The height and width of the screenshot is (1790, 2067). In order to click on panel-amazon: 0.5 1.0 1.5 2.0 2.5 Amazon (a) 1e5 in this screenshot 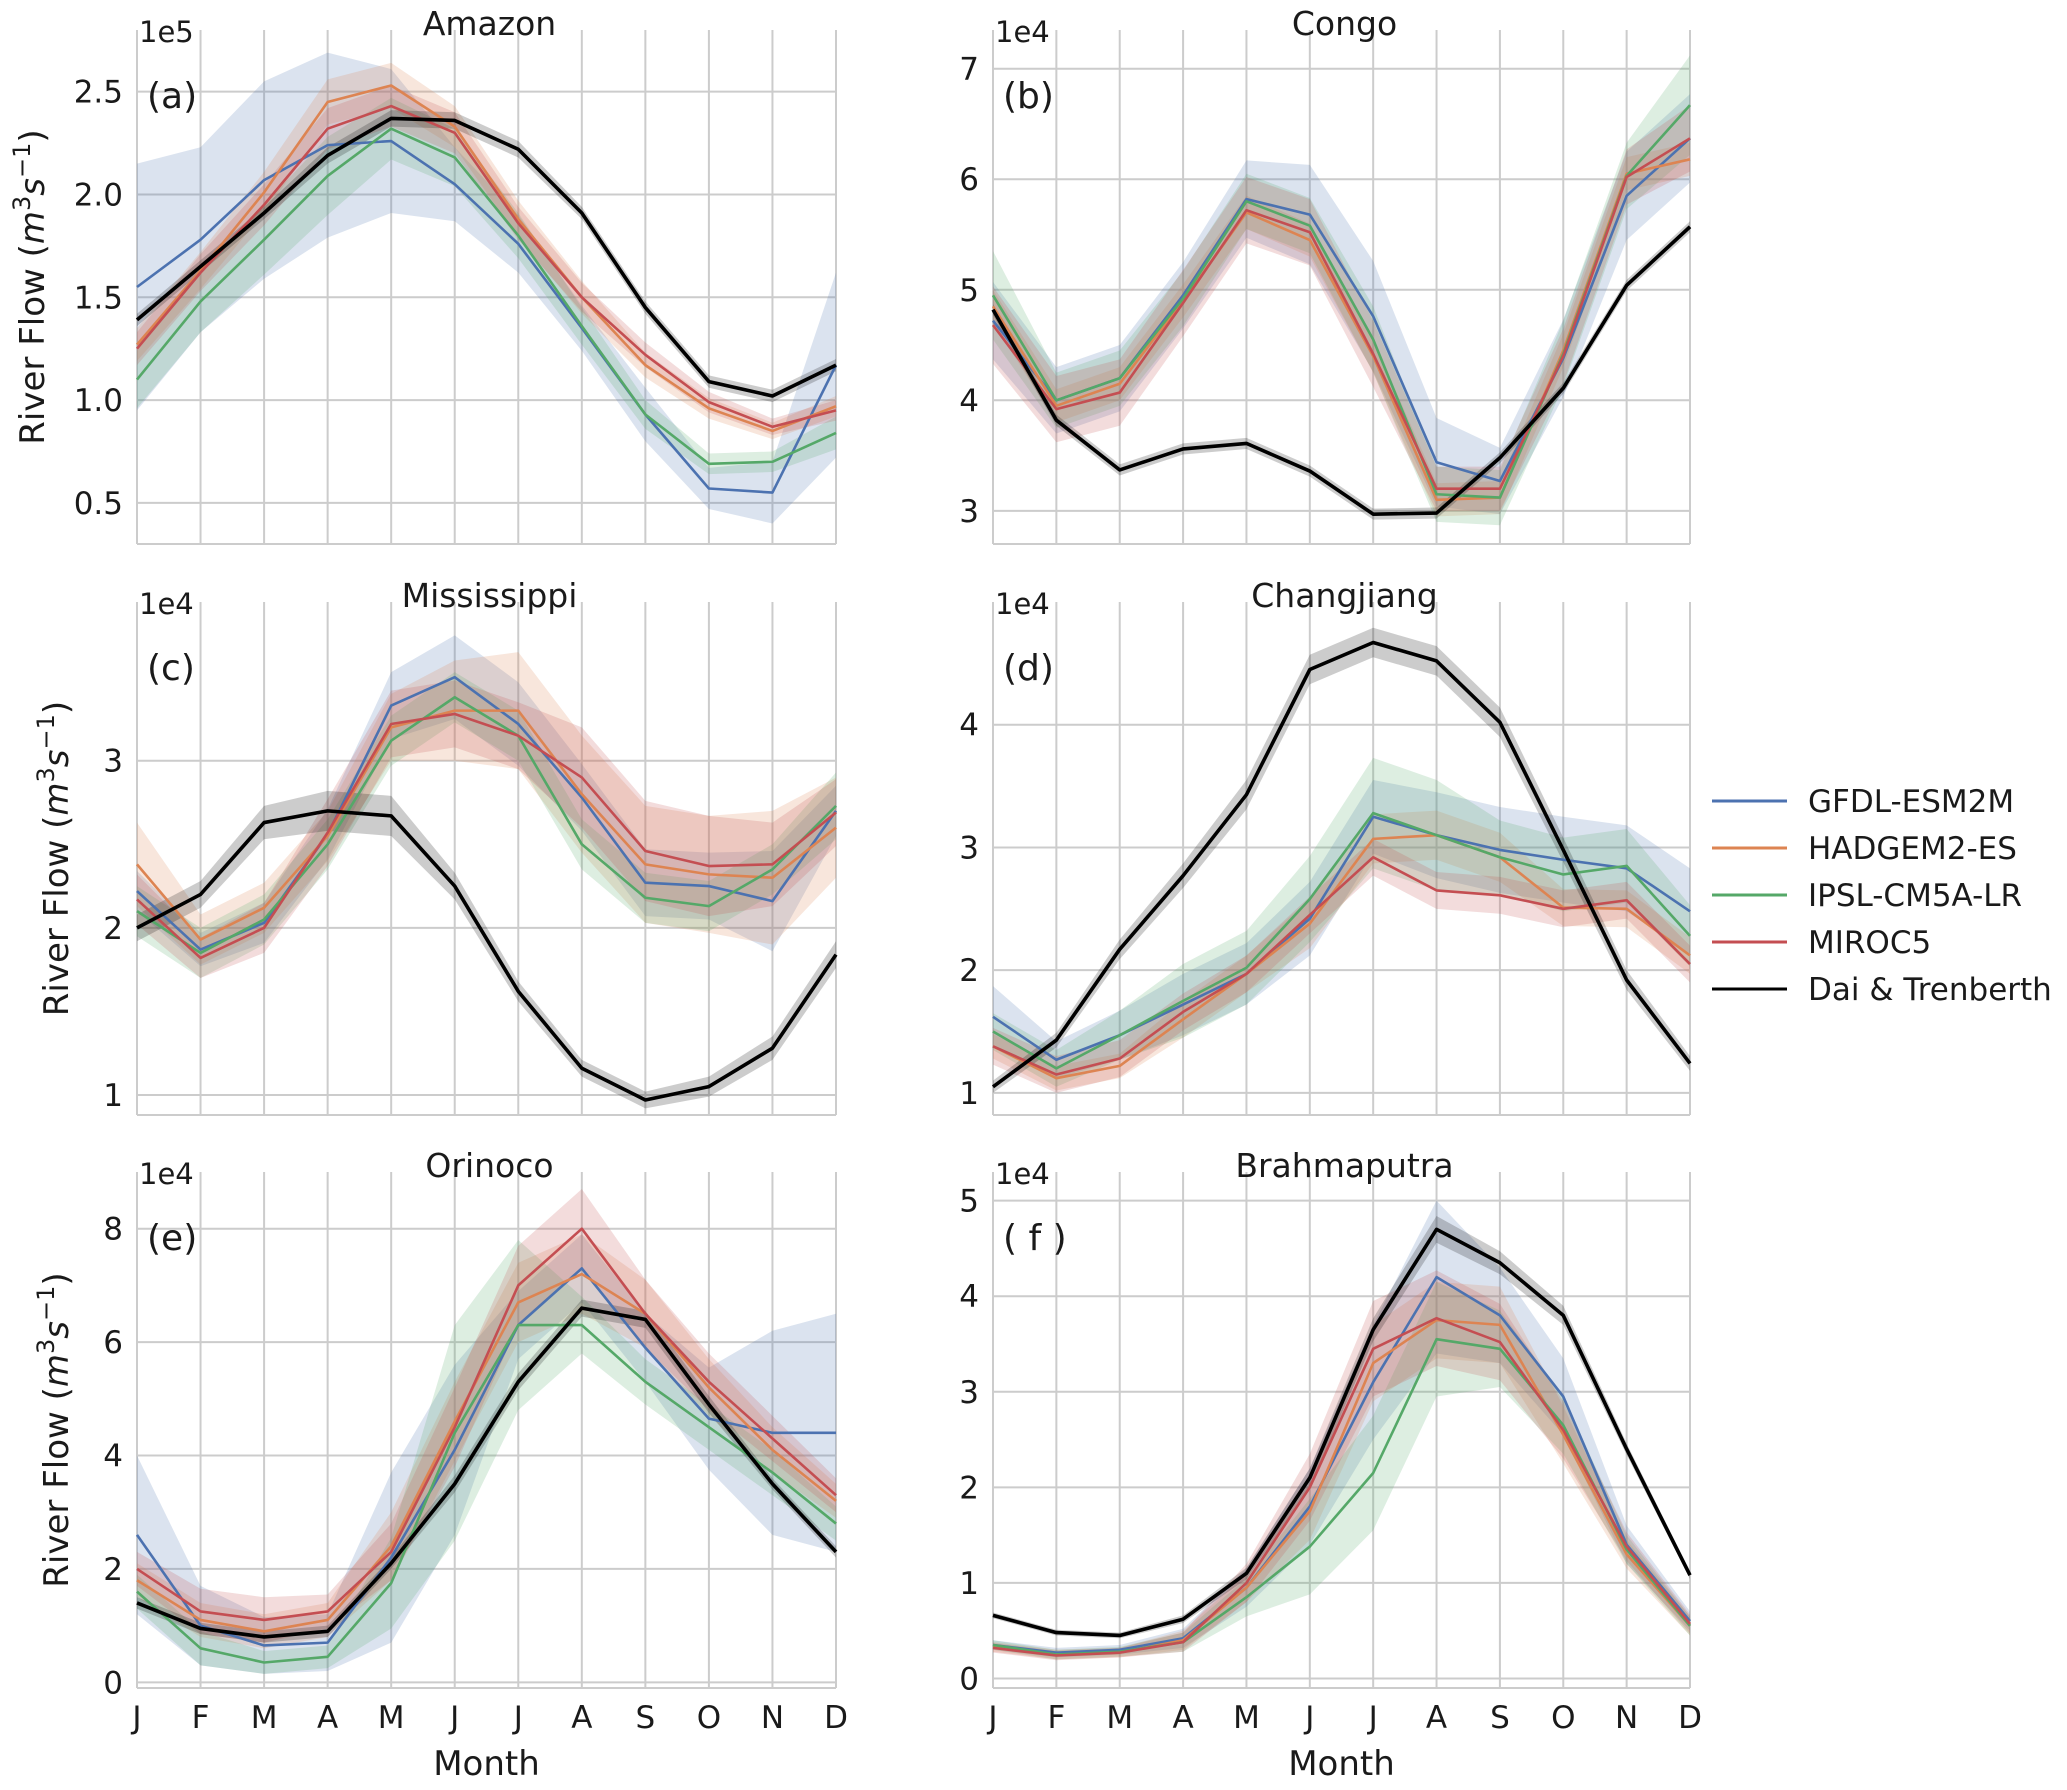, I will do `click(456, 274)`.